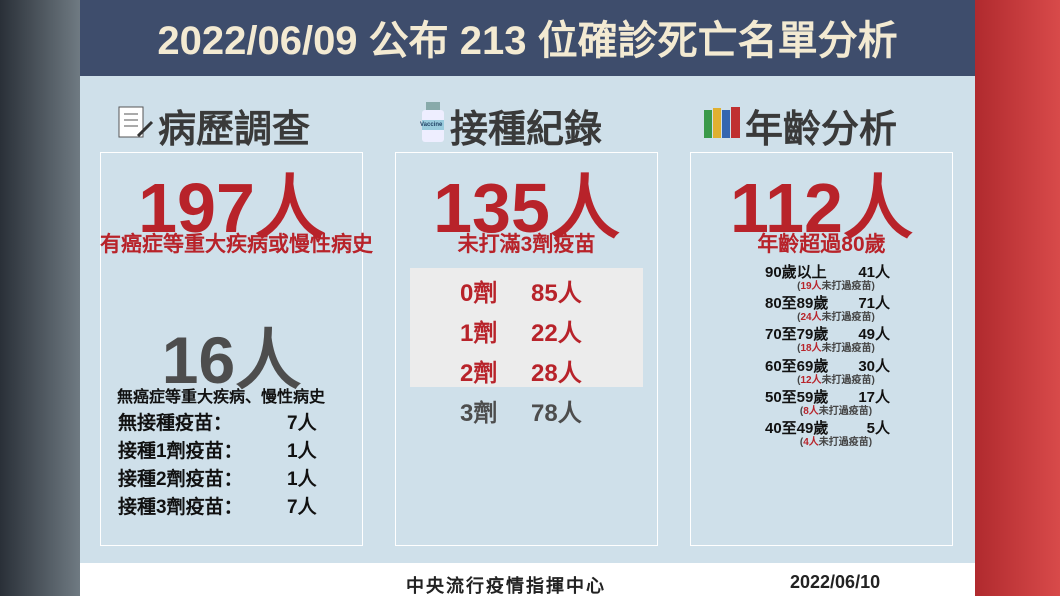 The height and width of the screenshot is (596, 1060). I want to click on dose-label: 3劑, so click(479, 413).